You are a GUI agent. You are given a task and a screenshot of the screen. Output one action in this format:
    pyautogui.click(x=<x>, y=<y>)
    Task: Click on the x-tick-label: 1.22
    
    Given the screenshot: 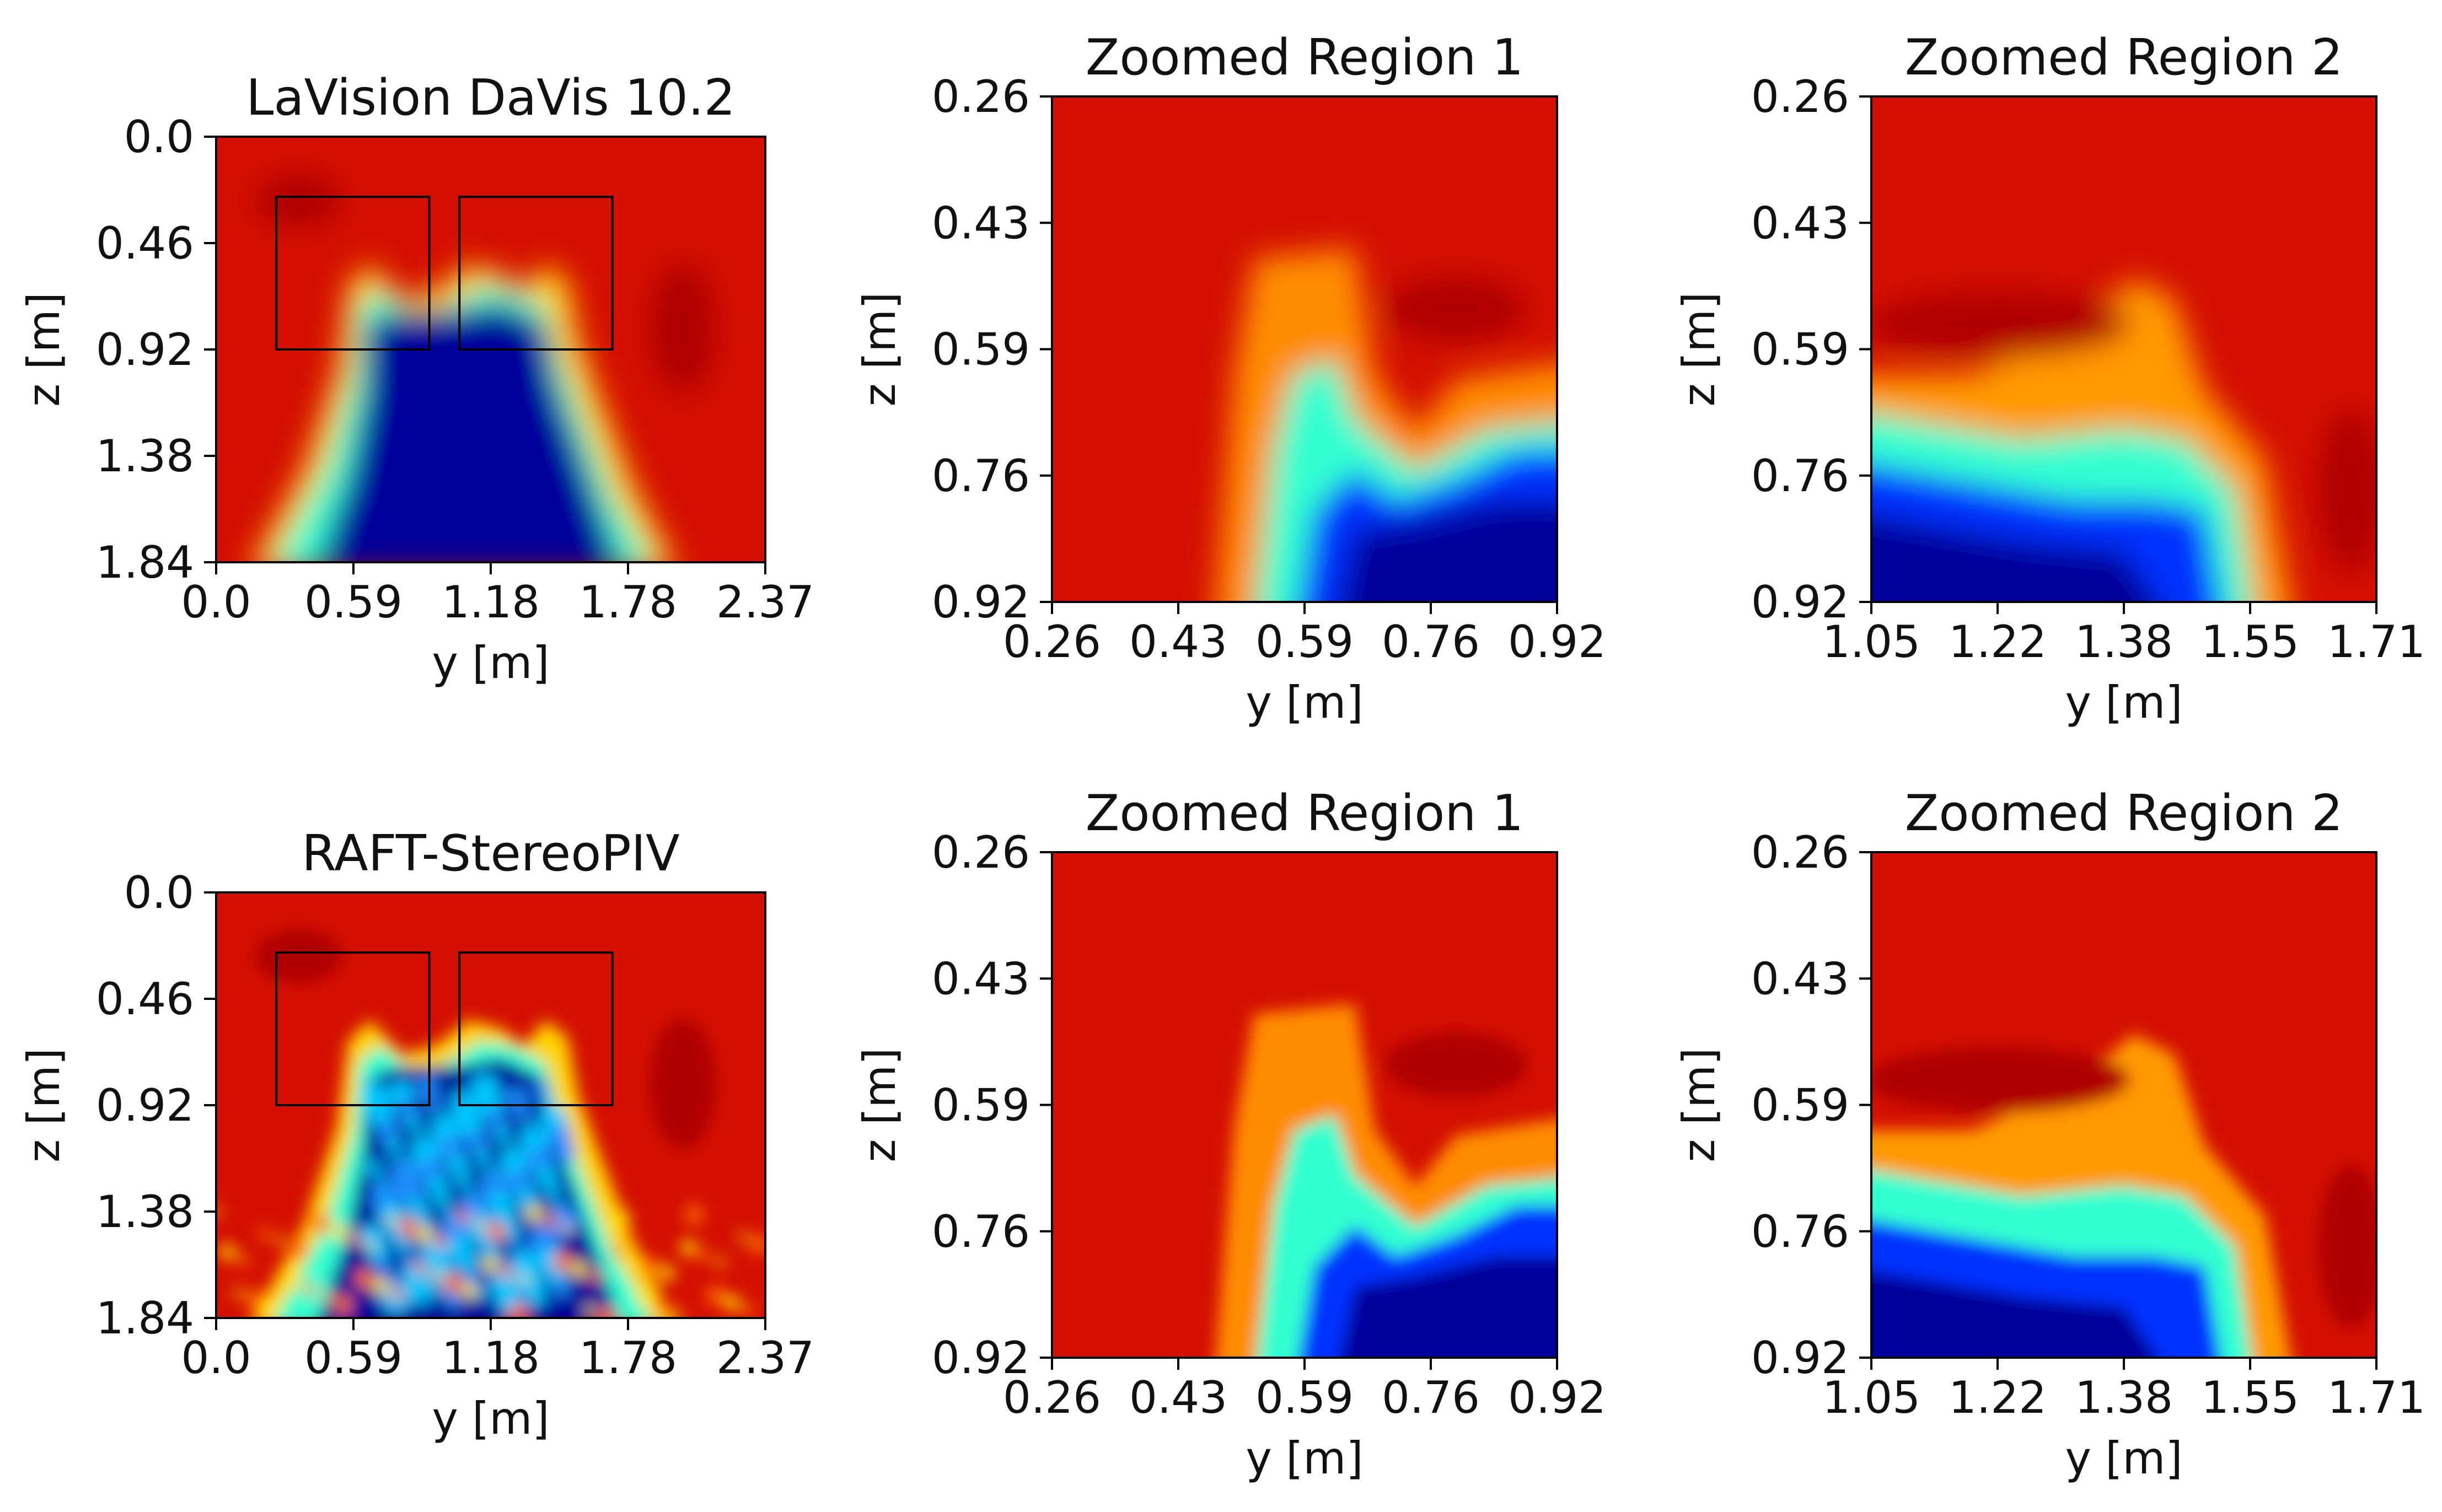 What is the action you would take?
    pyautogui.click(x=1998, y=642)
    